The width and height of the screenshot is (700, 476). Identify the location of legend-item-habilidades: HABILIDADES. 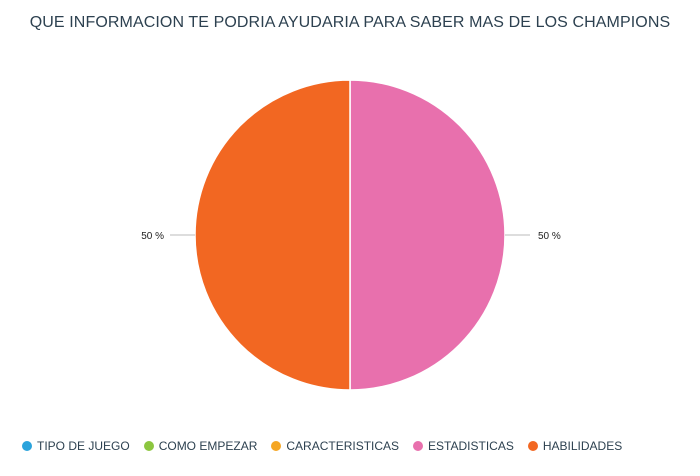
(575, 446).